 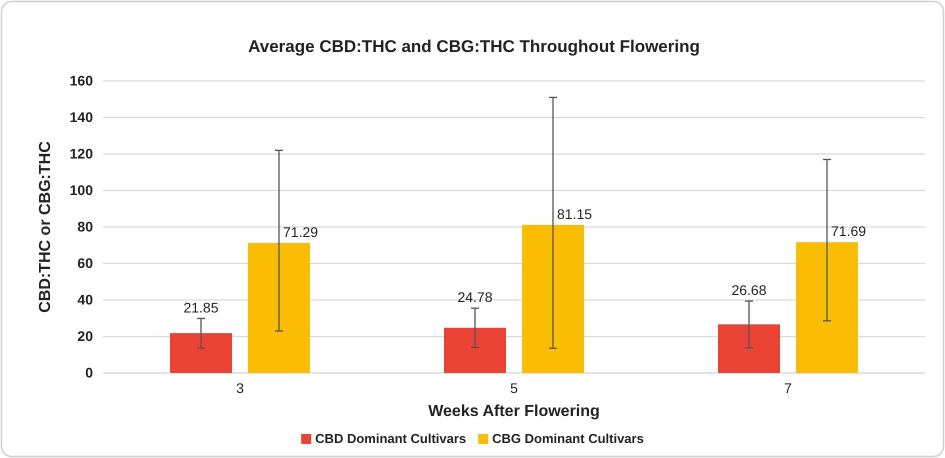 What do you see at coordinates (85, 299) in the screenshot?
I see `y-tick-label: 40` at bounding box center [85, 299].